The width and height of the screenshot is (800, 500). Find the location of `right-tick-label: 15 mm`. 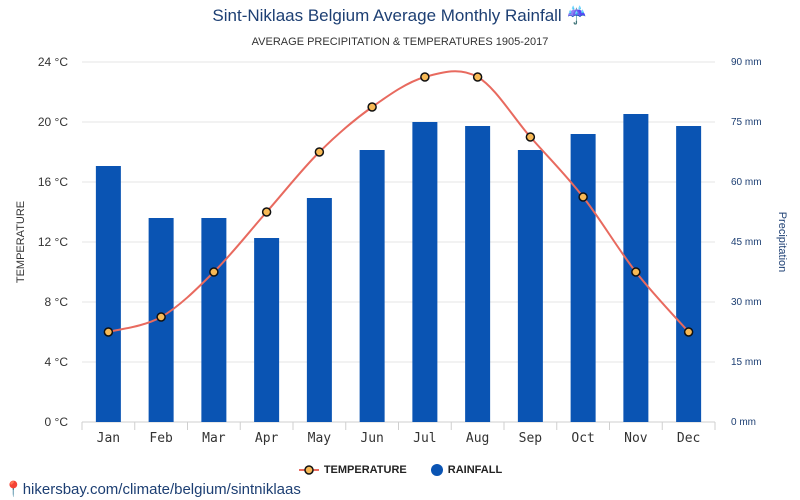

right-tick-label: 15 mm is located at coordinates (746, 362).